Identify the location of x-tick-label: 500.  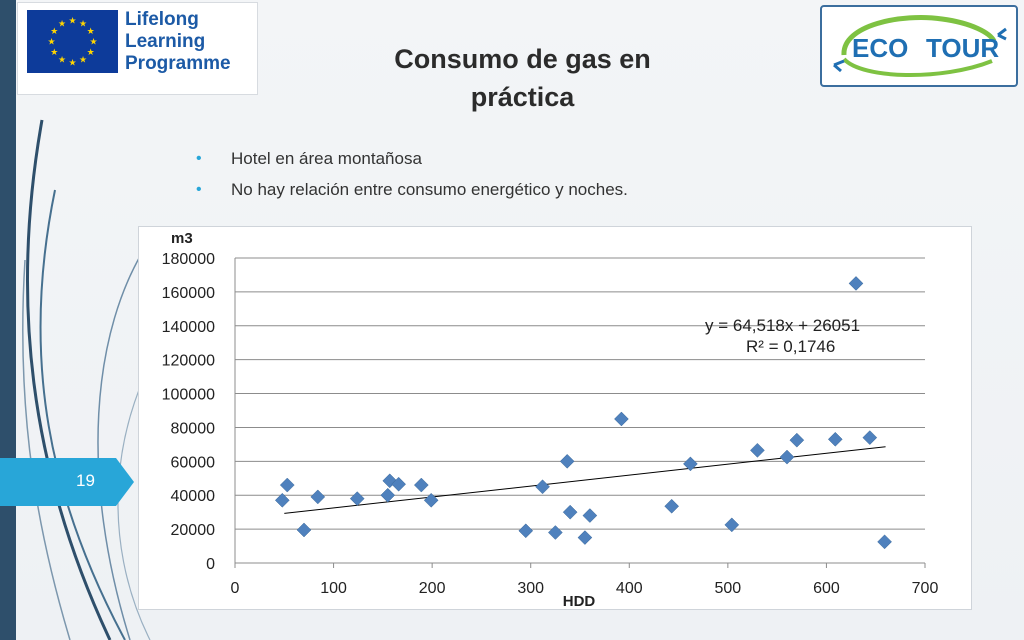
(728, 588).